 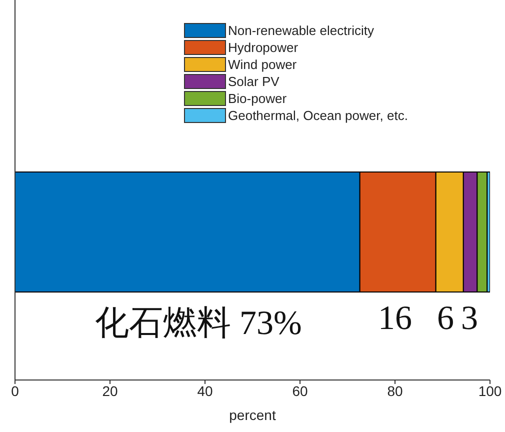 I want to click on x-tick-label: 20, so click(x=110, y=390).